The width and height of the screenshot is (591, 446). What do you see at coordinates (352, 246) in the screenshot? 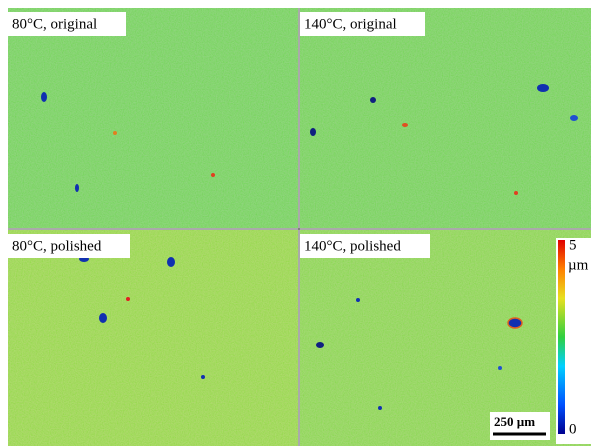
I see `panel-label: 140°C, polished` at bounding box center [352, 246].